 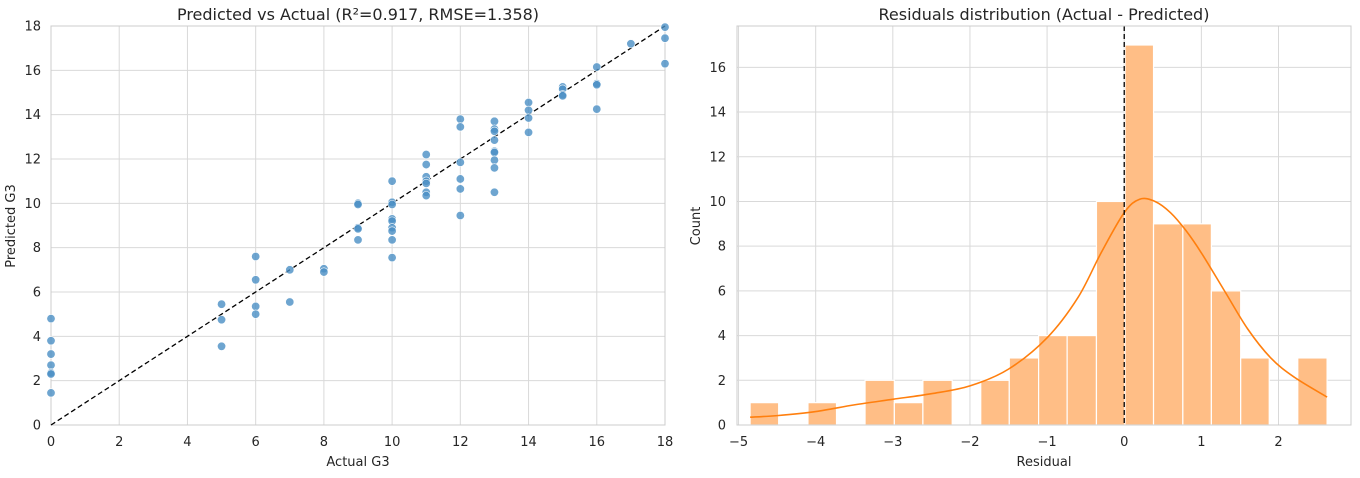 What do you see at coordinates (722, 426) in the screenshot?
I see `histogram-y-tick-label: 0` at bounding box center [722, 426].